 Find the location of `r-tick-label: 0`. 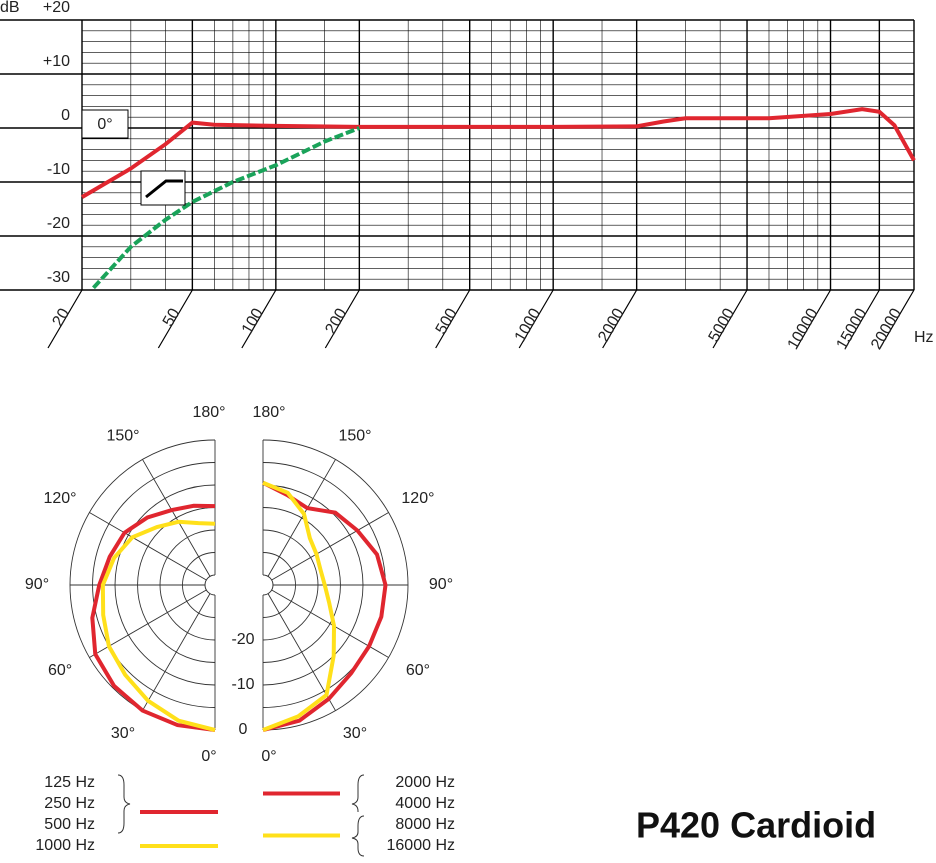

r-tick-label: 0 is located at coordinates (243, 729).